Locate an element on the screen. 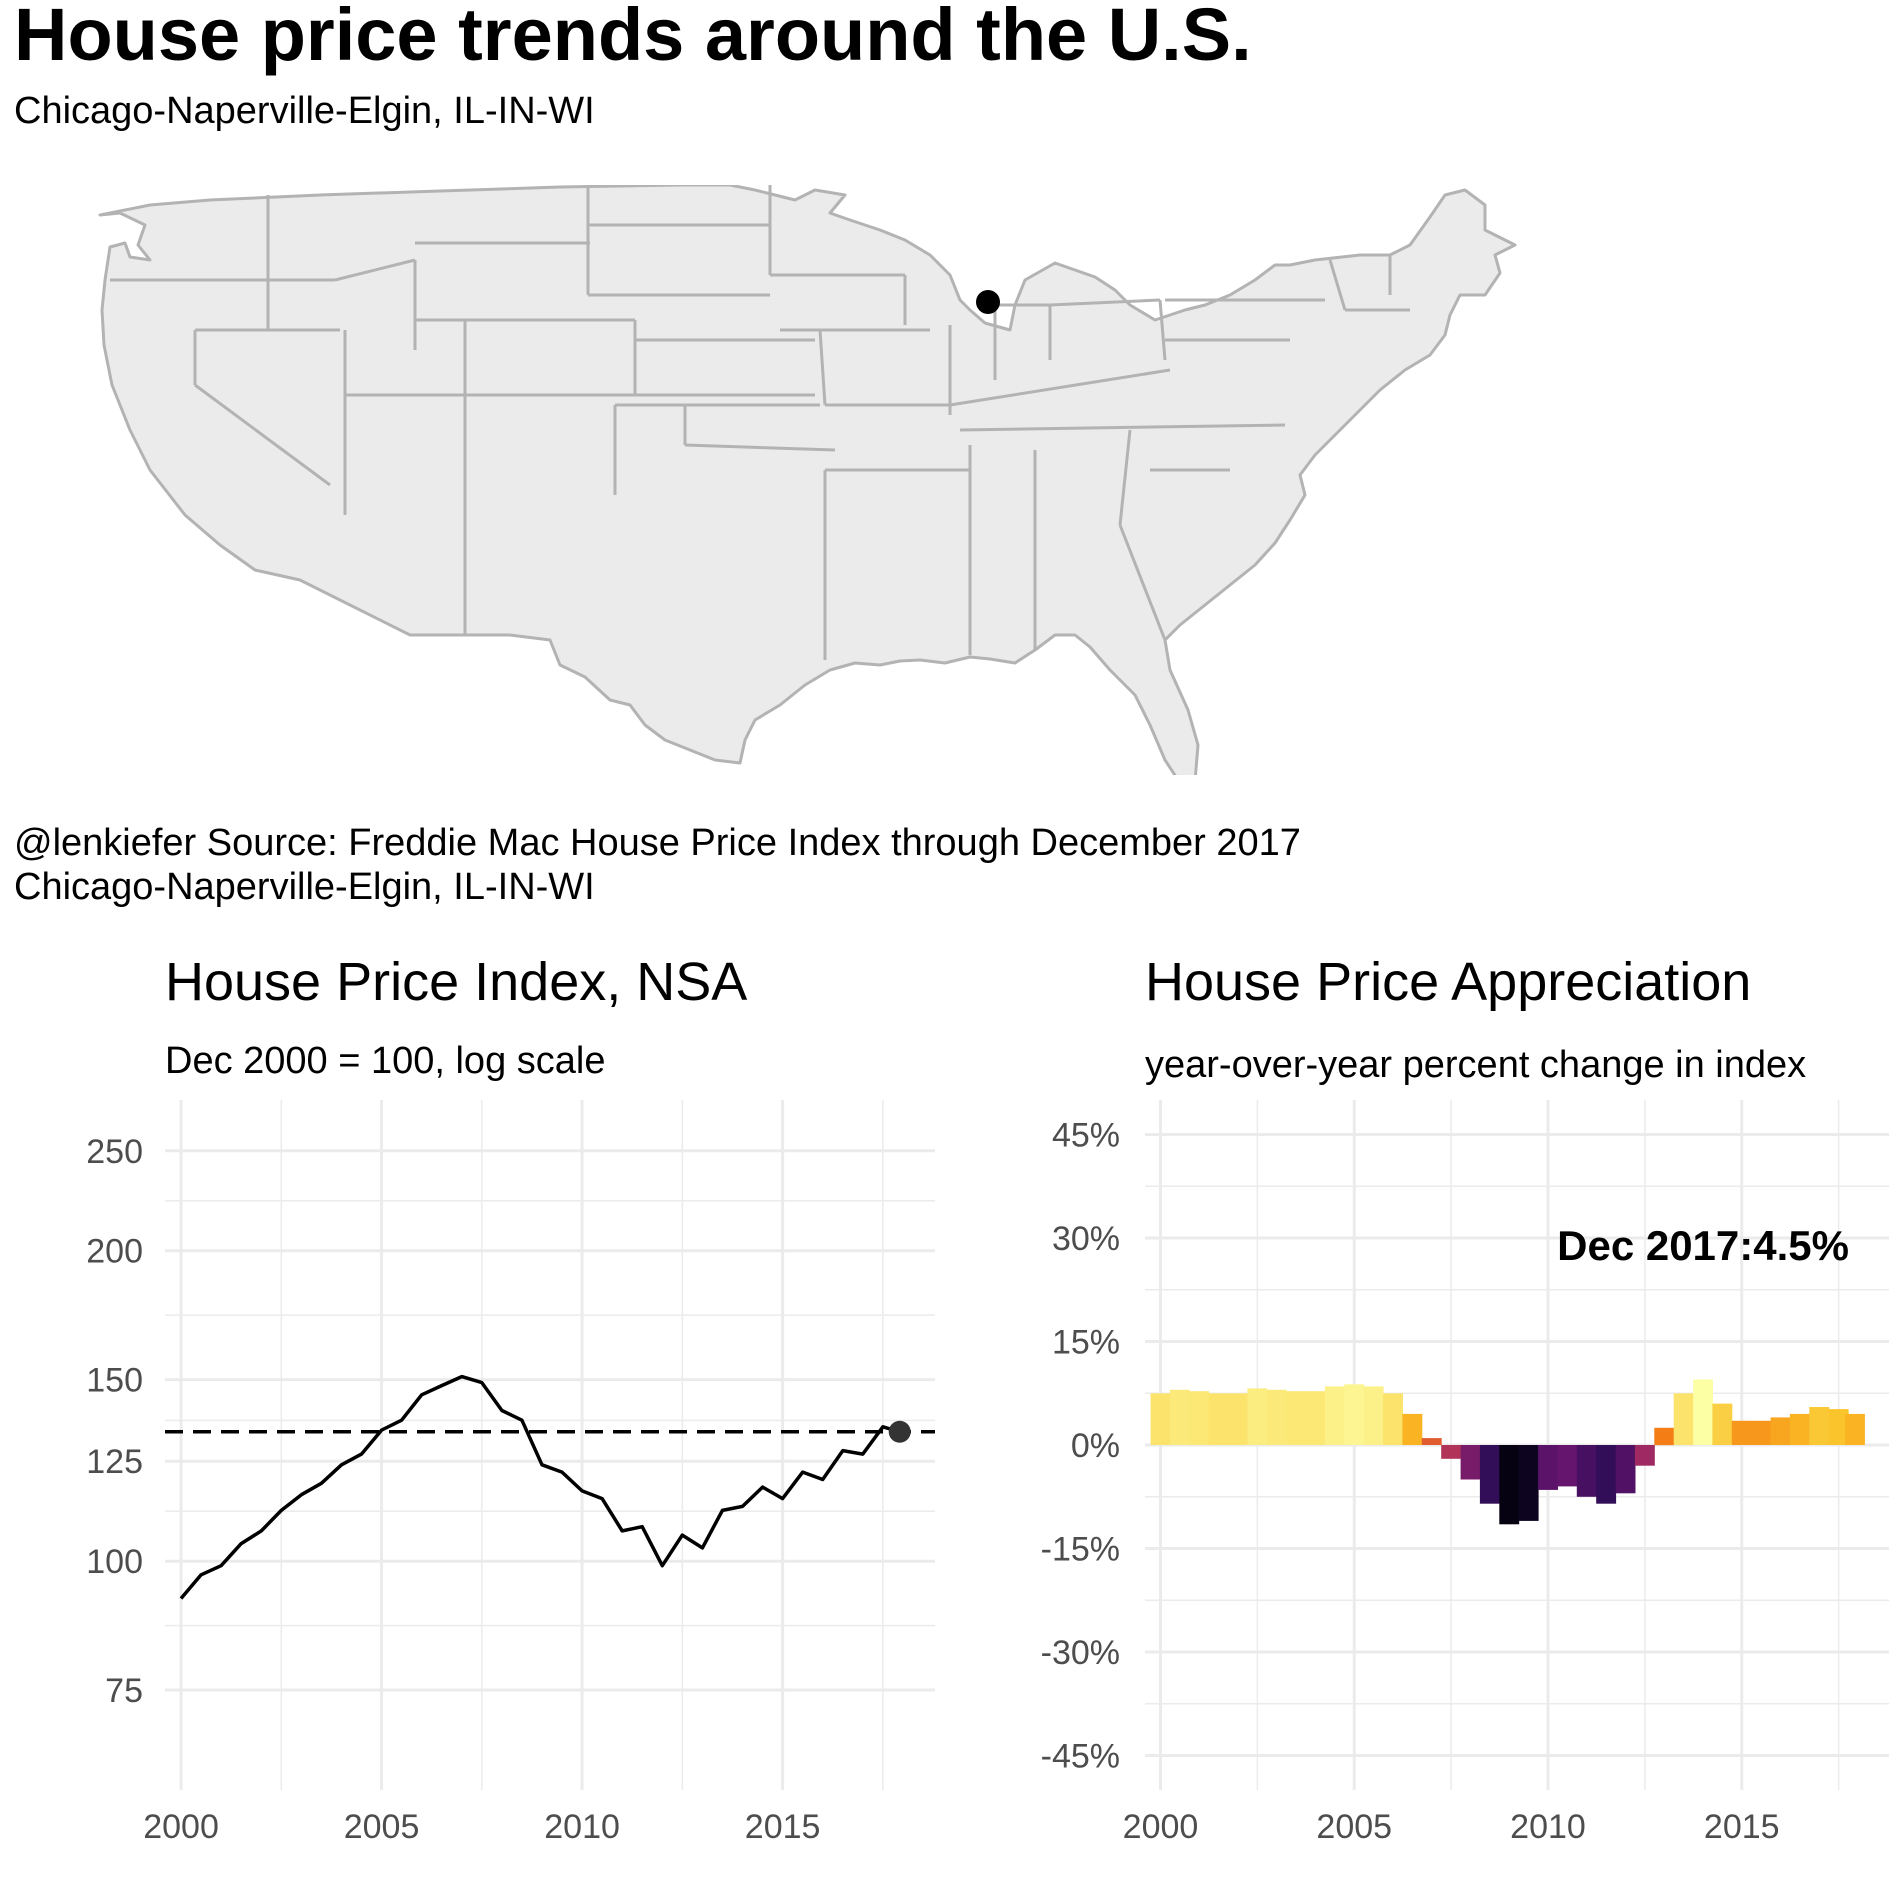  hpi-x-tick-label: 2000 is located at coordinates (181, 1827).